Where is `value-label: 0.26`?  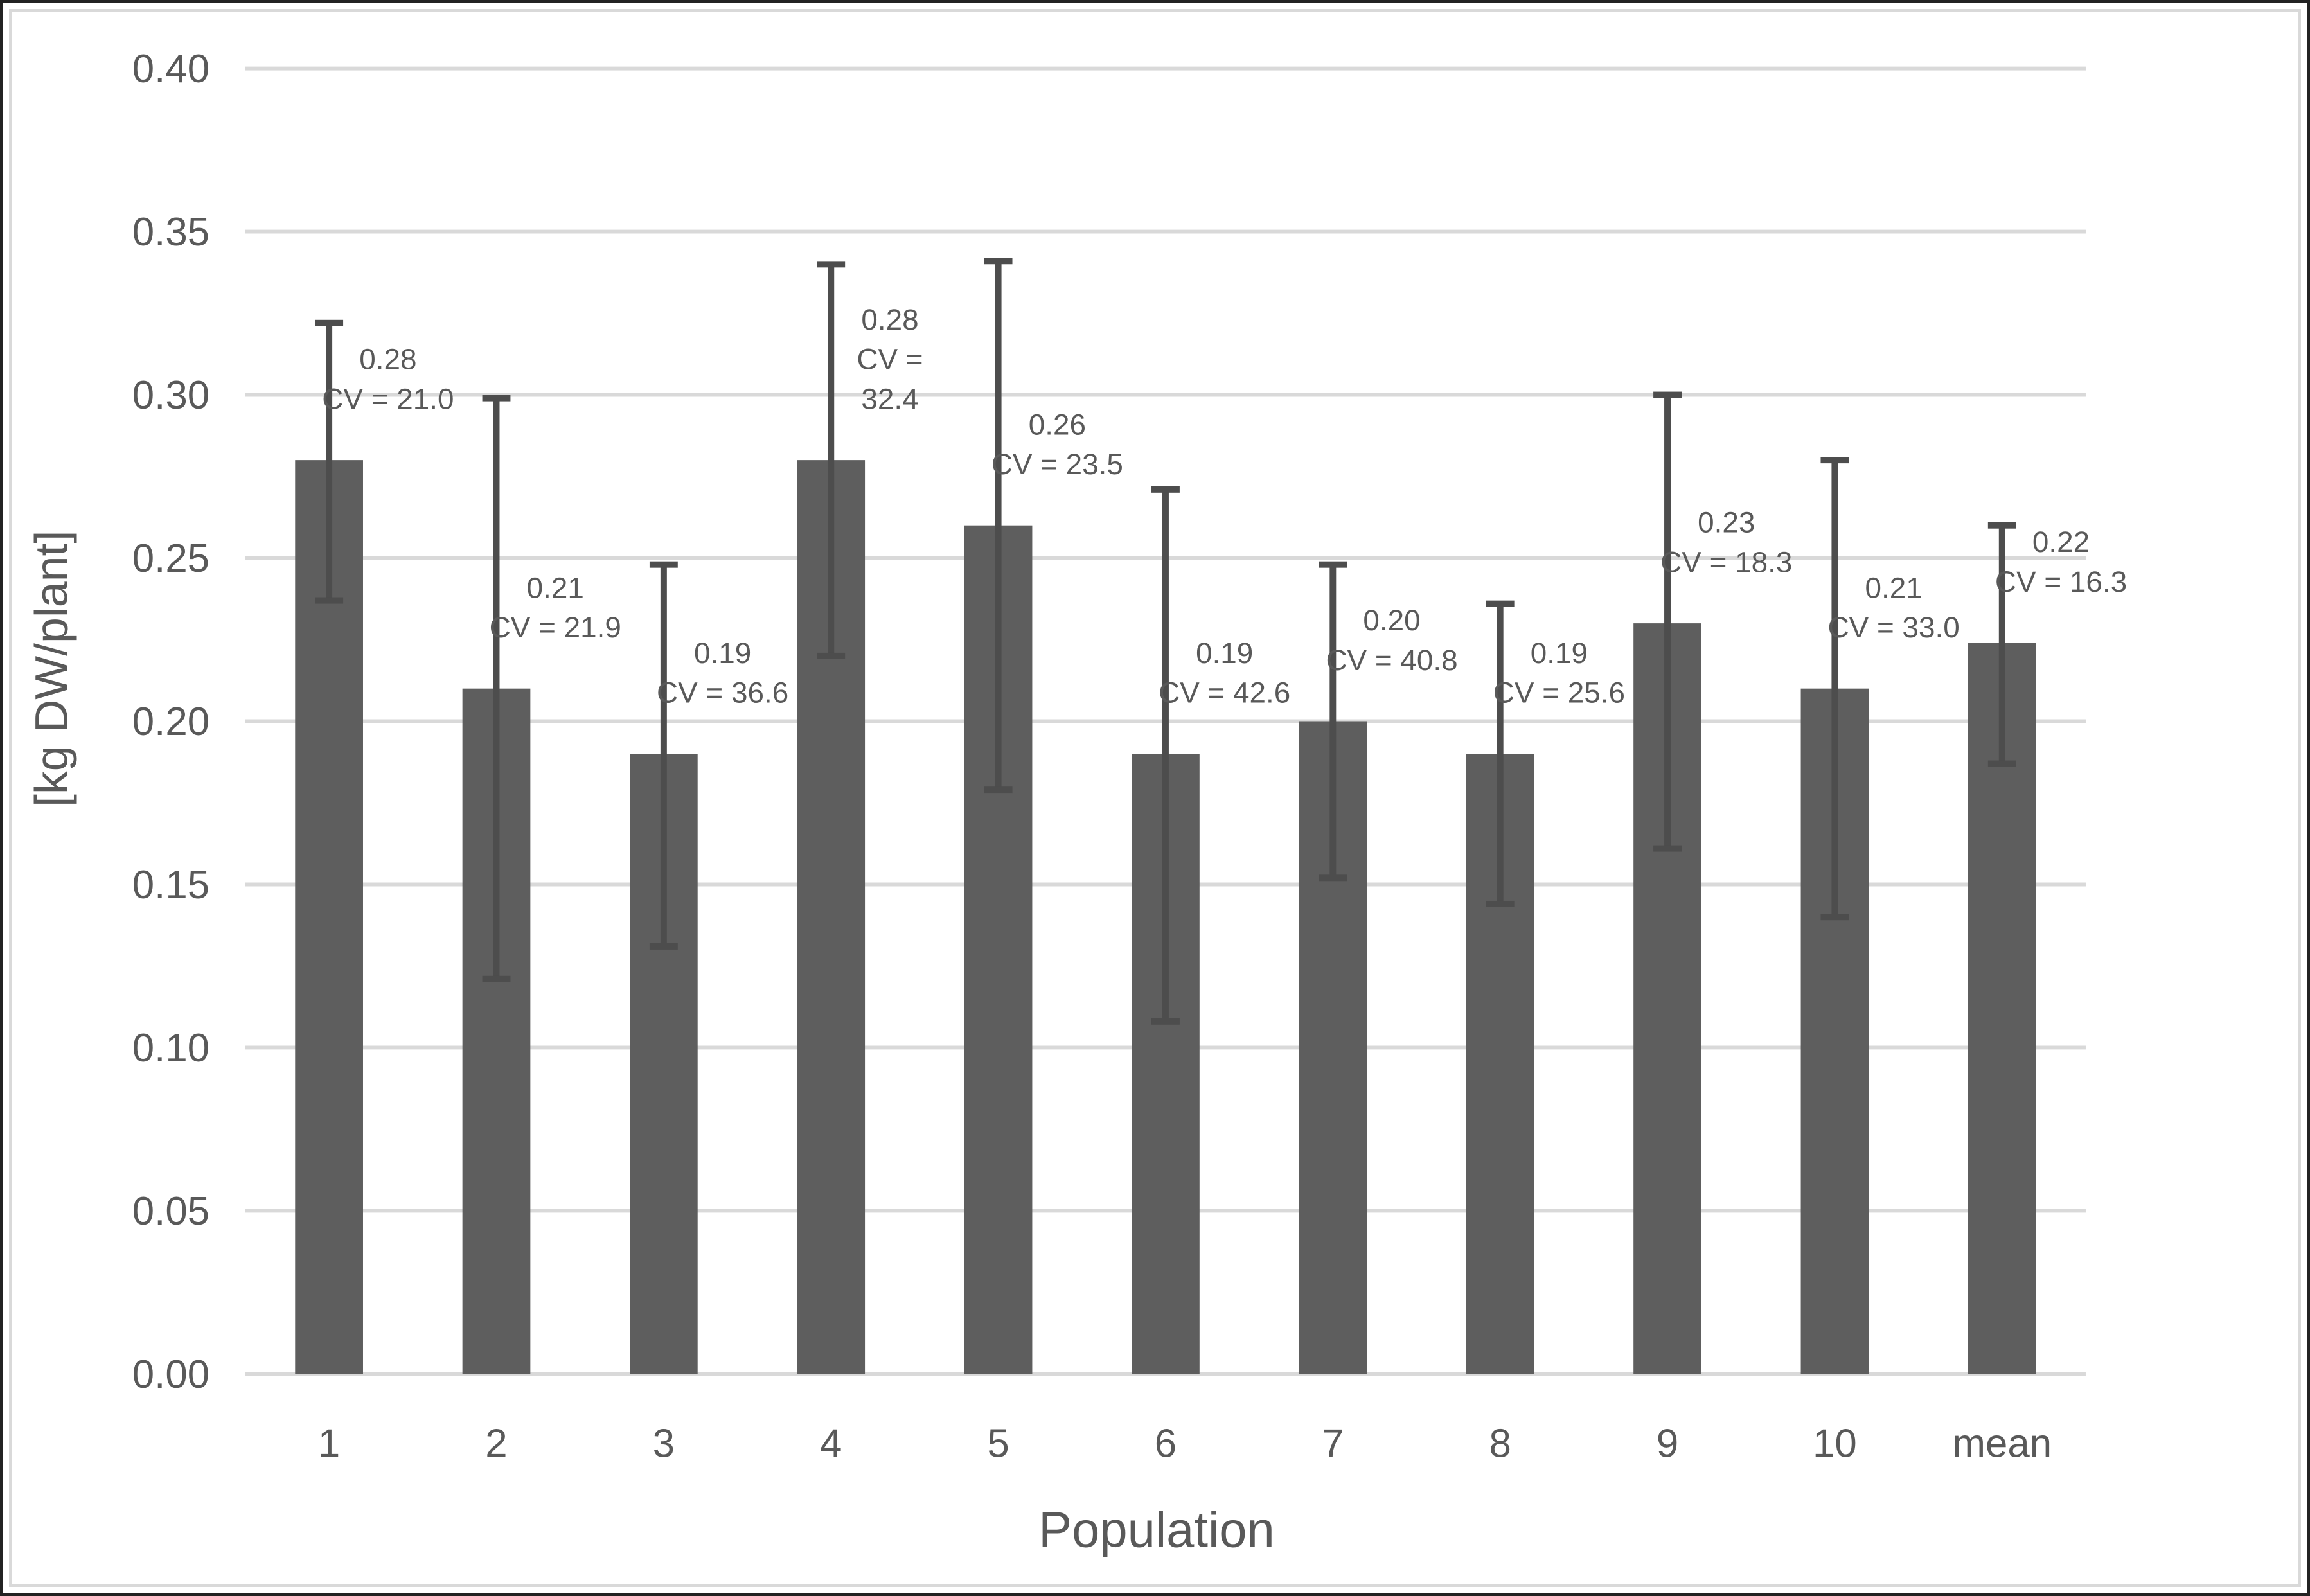
value-label: 0.26 is located at coordinates (1057, 424).